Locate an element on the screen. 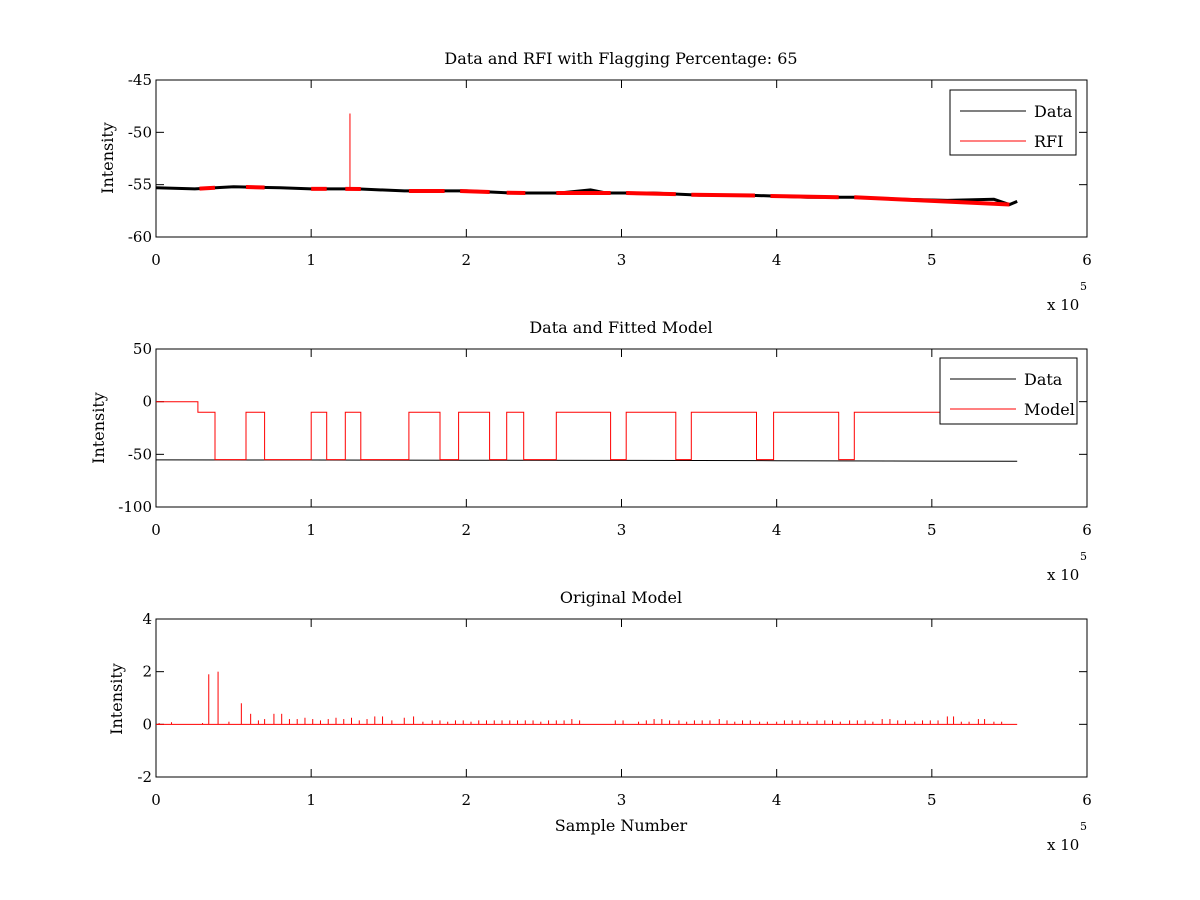  y-tick-label: -2 is located at coordinates (144, 777).